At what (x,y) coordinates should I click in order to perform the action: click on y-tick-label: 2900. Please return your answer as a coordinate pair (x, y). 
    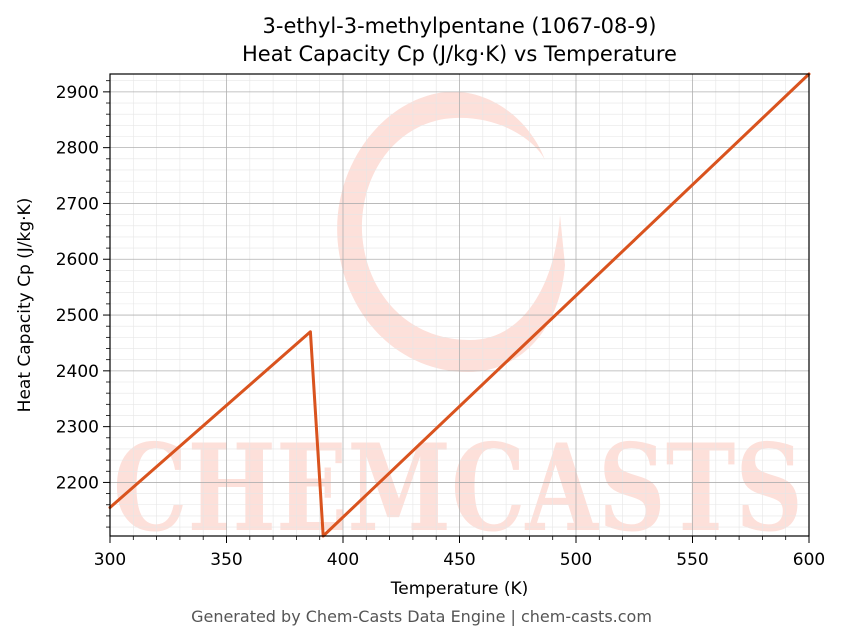
    Looking at the image, I should click on (77, 93).